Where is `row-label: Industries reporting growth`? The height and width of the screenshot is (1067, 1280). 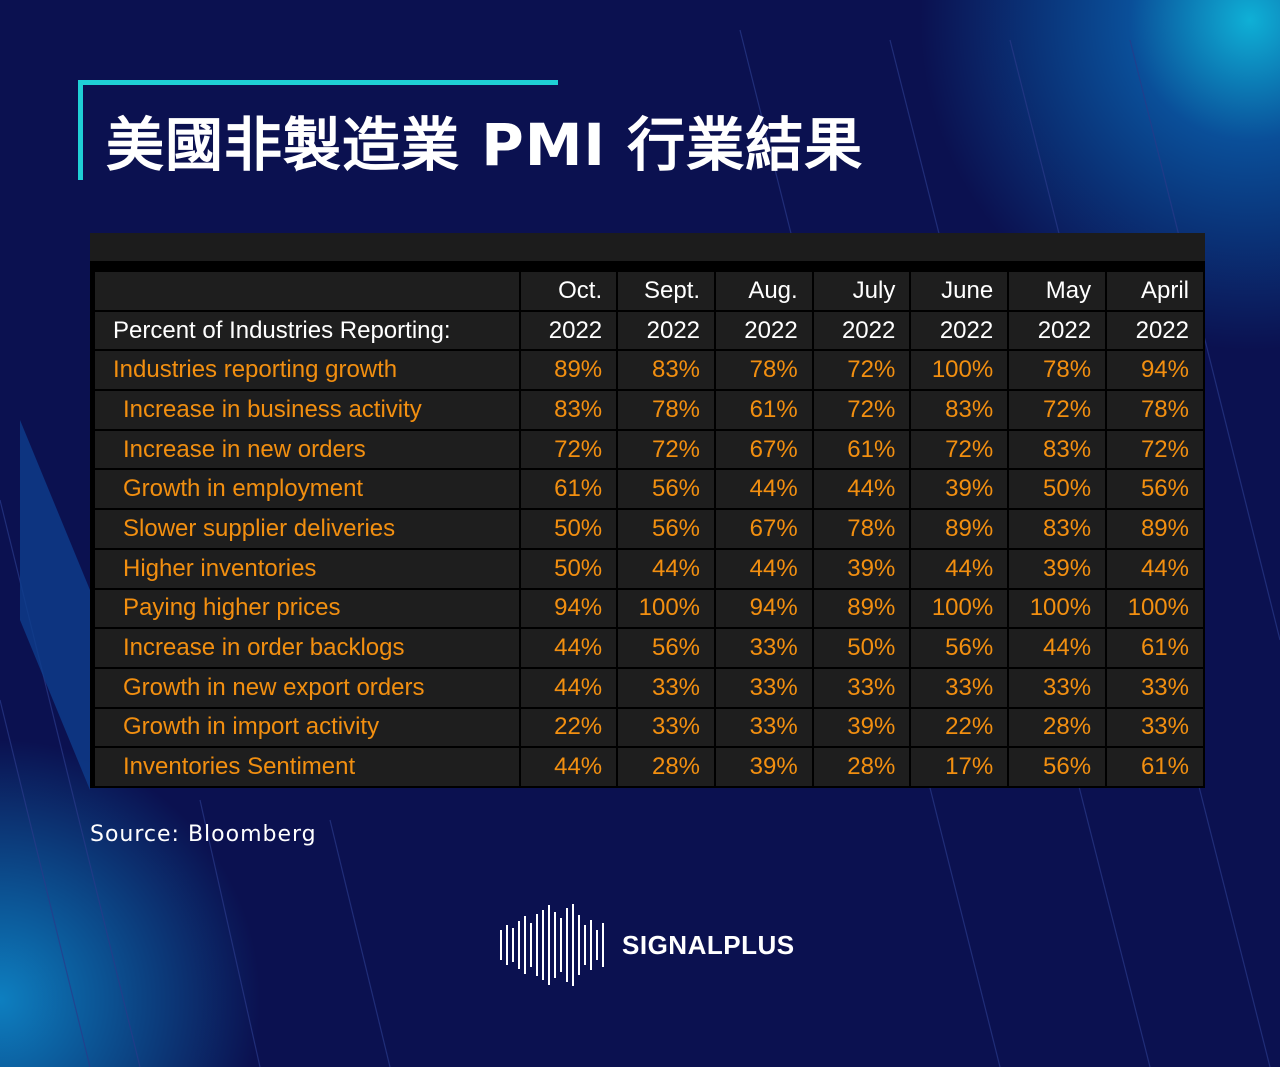
row-label: Industries reporting growth is located at coordinates (307, 370).